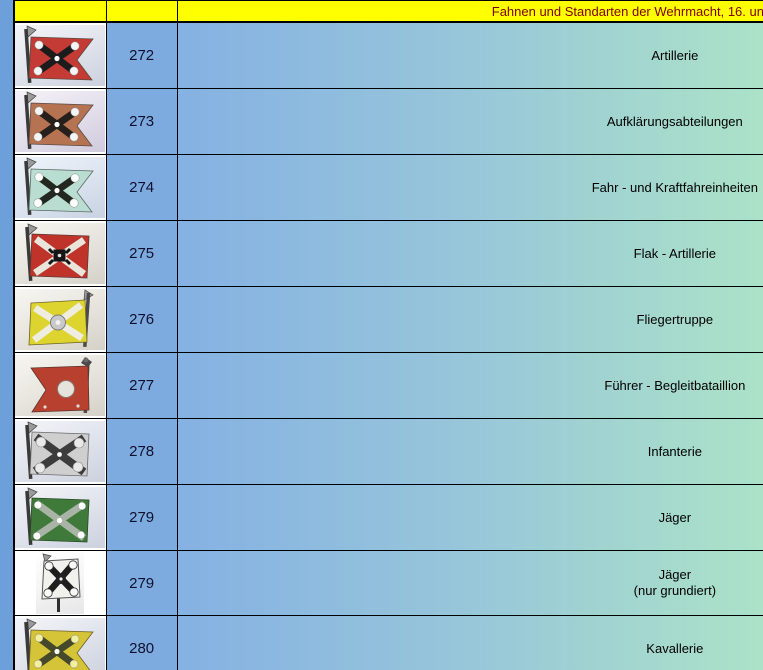 The width and height of the screenshot is (763, 670). What do you see at coordinates (141, 55) in the screenshot?
I see `flag-number: 272` at bounding box center [141, 55].